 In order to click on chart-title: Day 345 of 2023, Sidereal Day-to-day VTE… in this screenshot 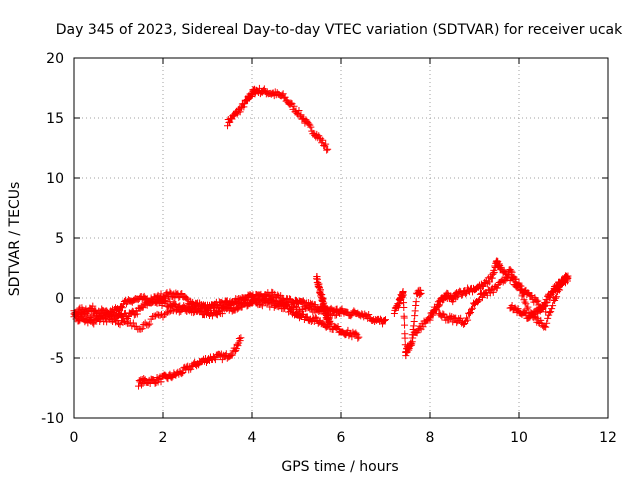, I will do `click(339, 30)`.